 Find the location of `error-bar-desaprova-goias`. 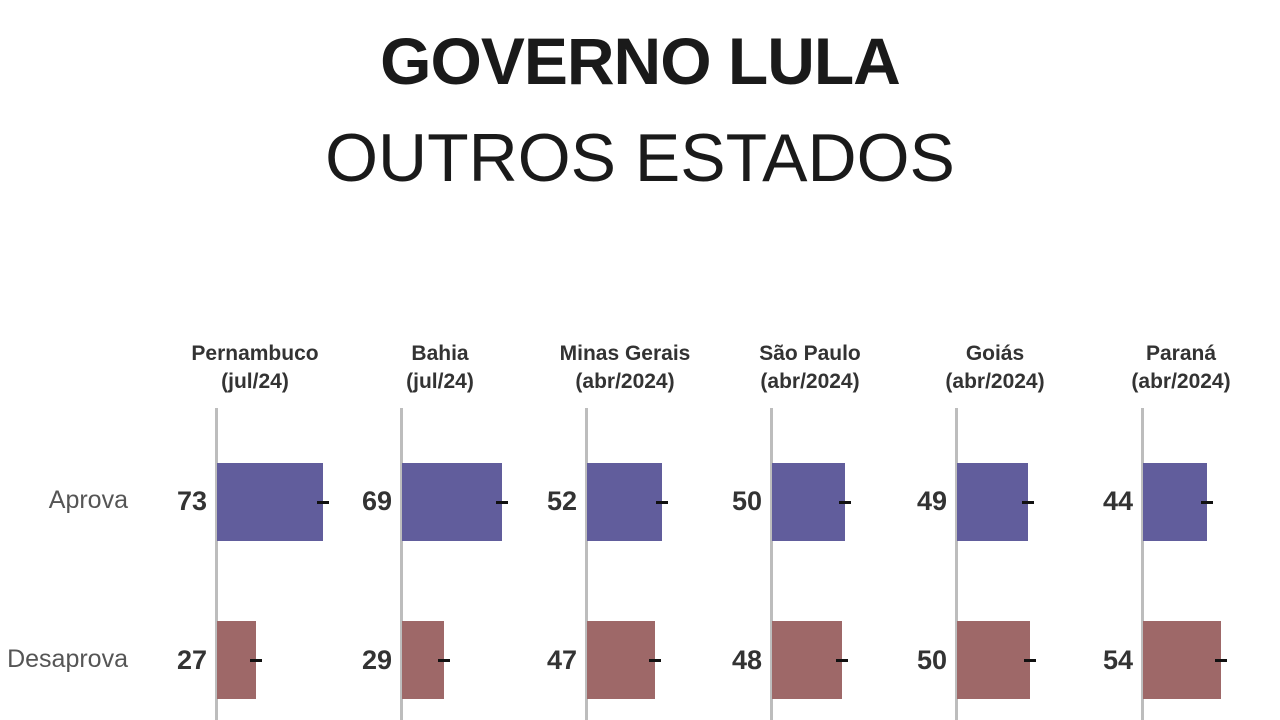

error-bar-desaprova-goias is located at coordinates (1029, 660).